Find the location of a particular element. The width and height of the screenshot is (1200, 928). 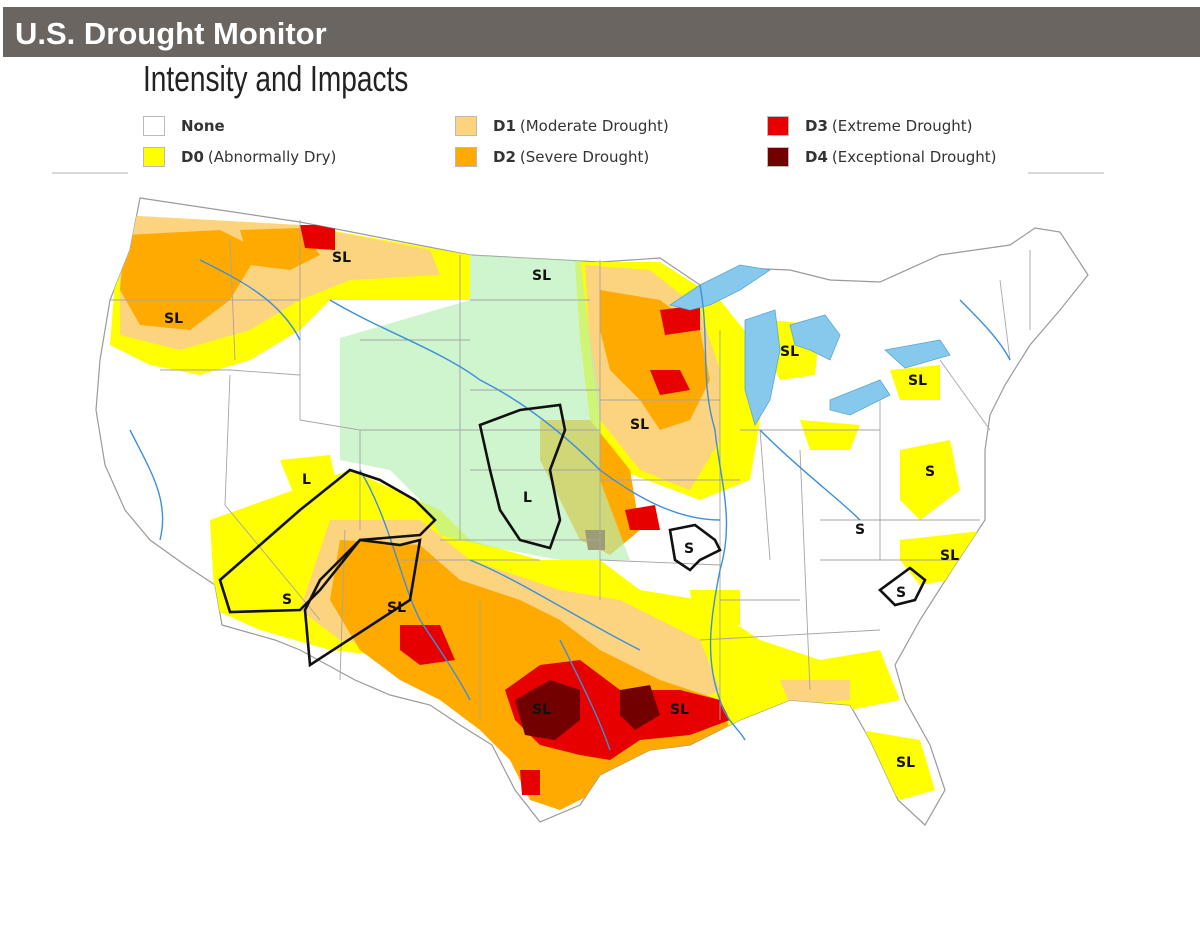

impact-label-5: SL is located at coordinates (789, 352).